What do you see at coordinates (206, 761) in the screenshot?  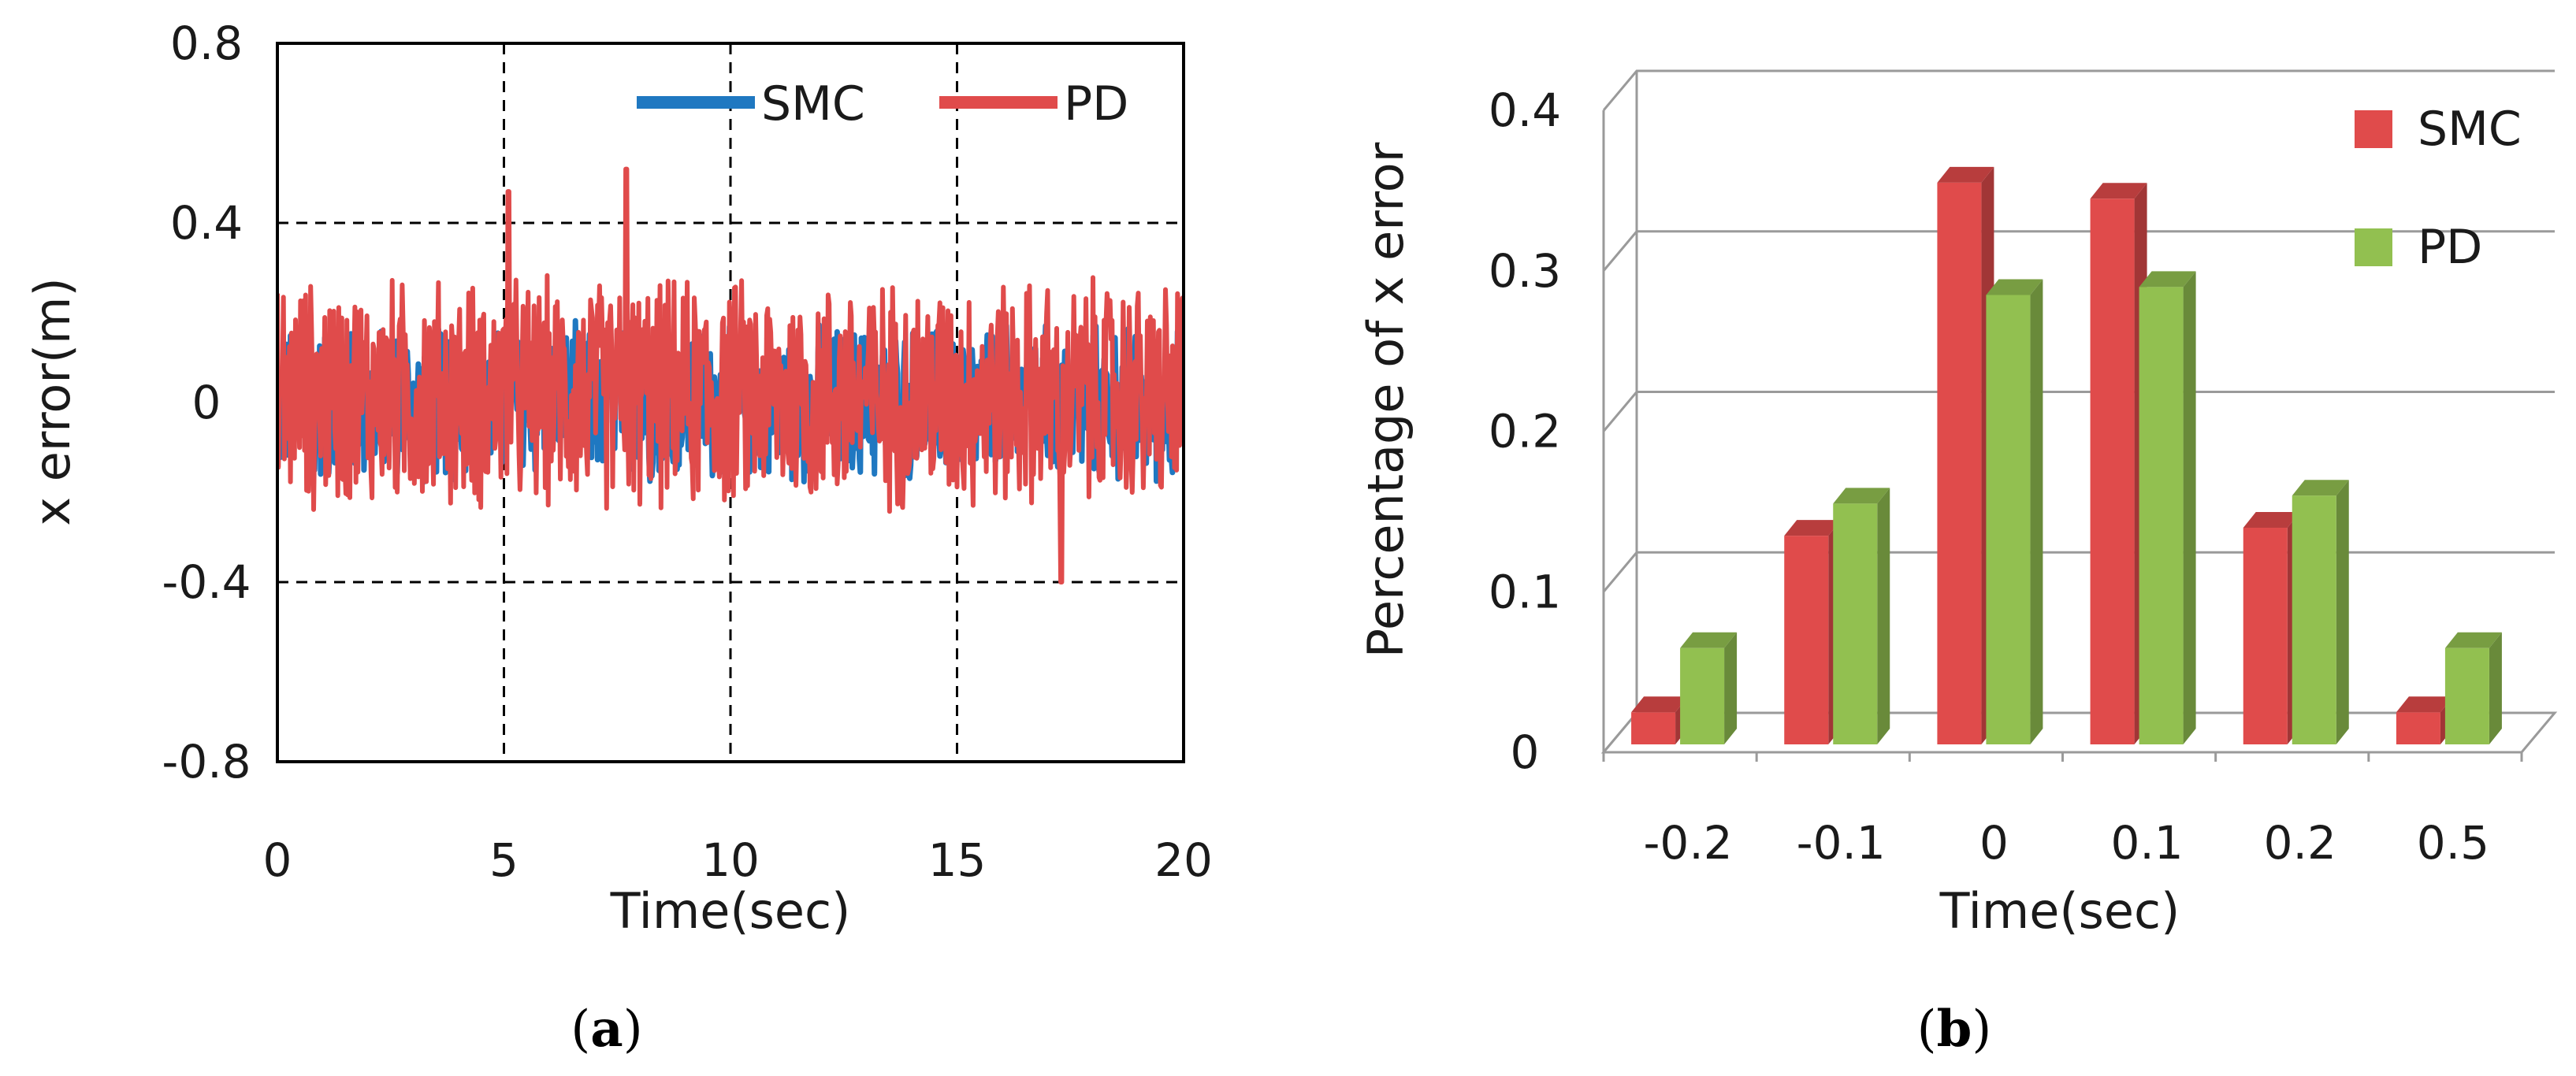 I see `y-tick-label: -0.8` at bounding box center [206, 761].